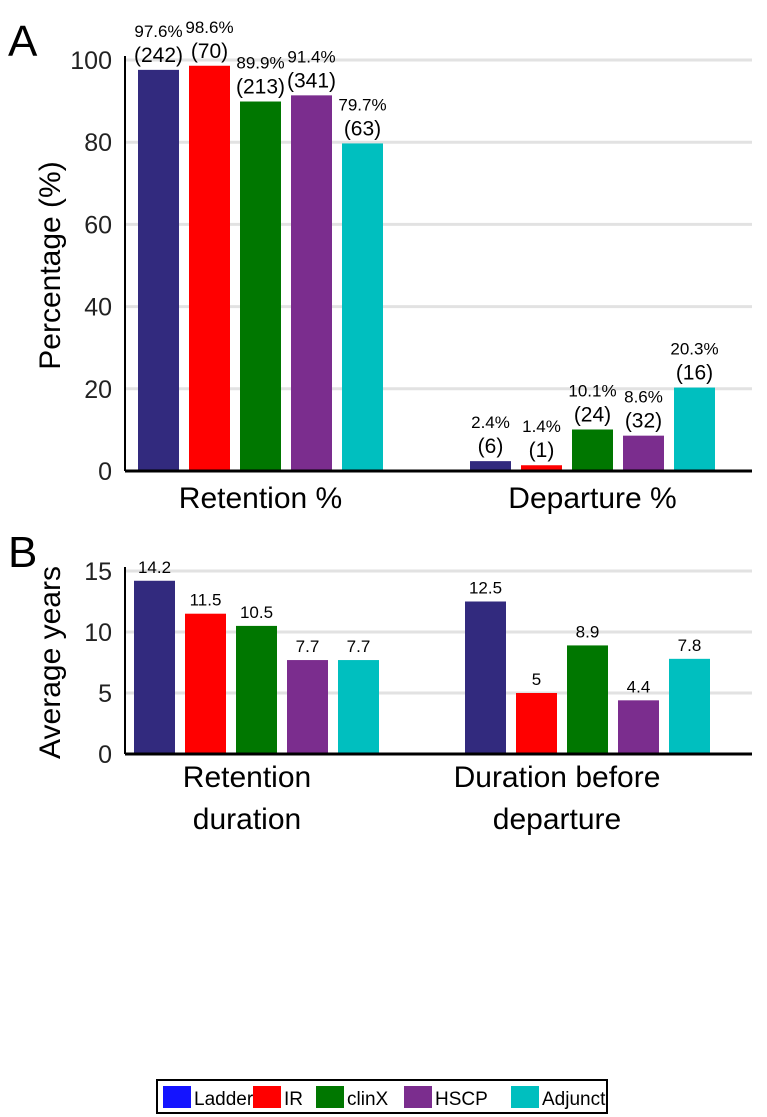 This screenshot has width=767, height=1117. I want to click on data-label-percent: 89.9%, so click(260, 63).